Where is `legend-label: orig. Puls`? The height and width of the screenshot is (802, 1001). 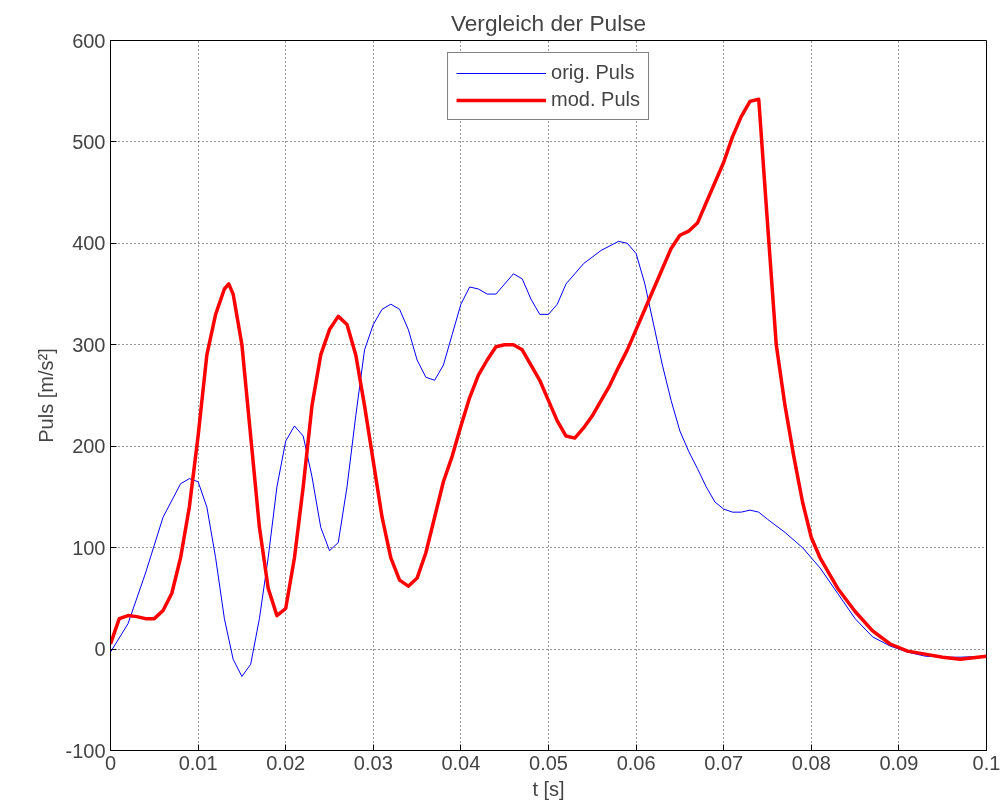 legend-label: orig. Puls is located at coordinates (593, 72).